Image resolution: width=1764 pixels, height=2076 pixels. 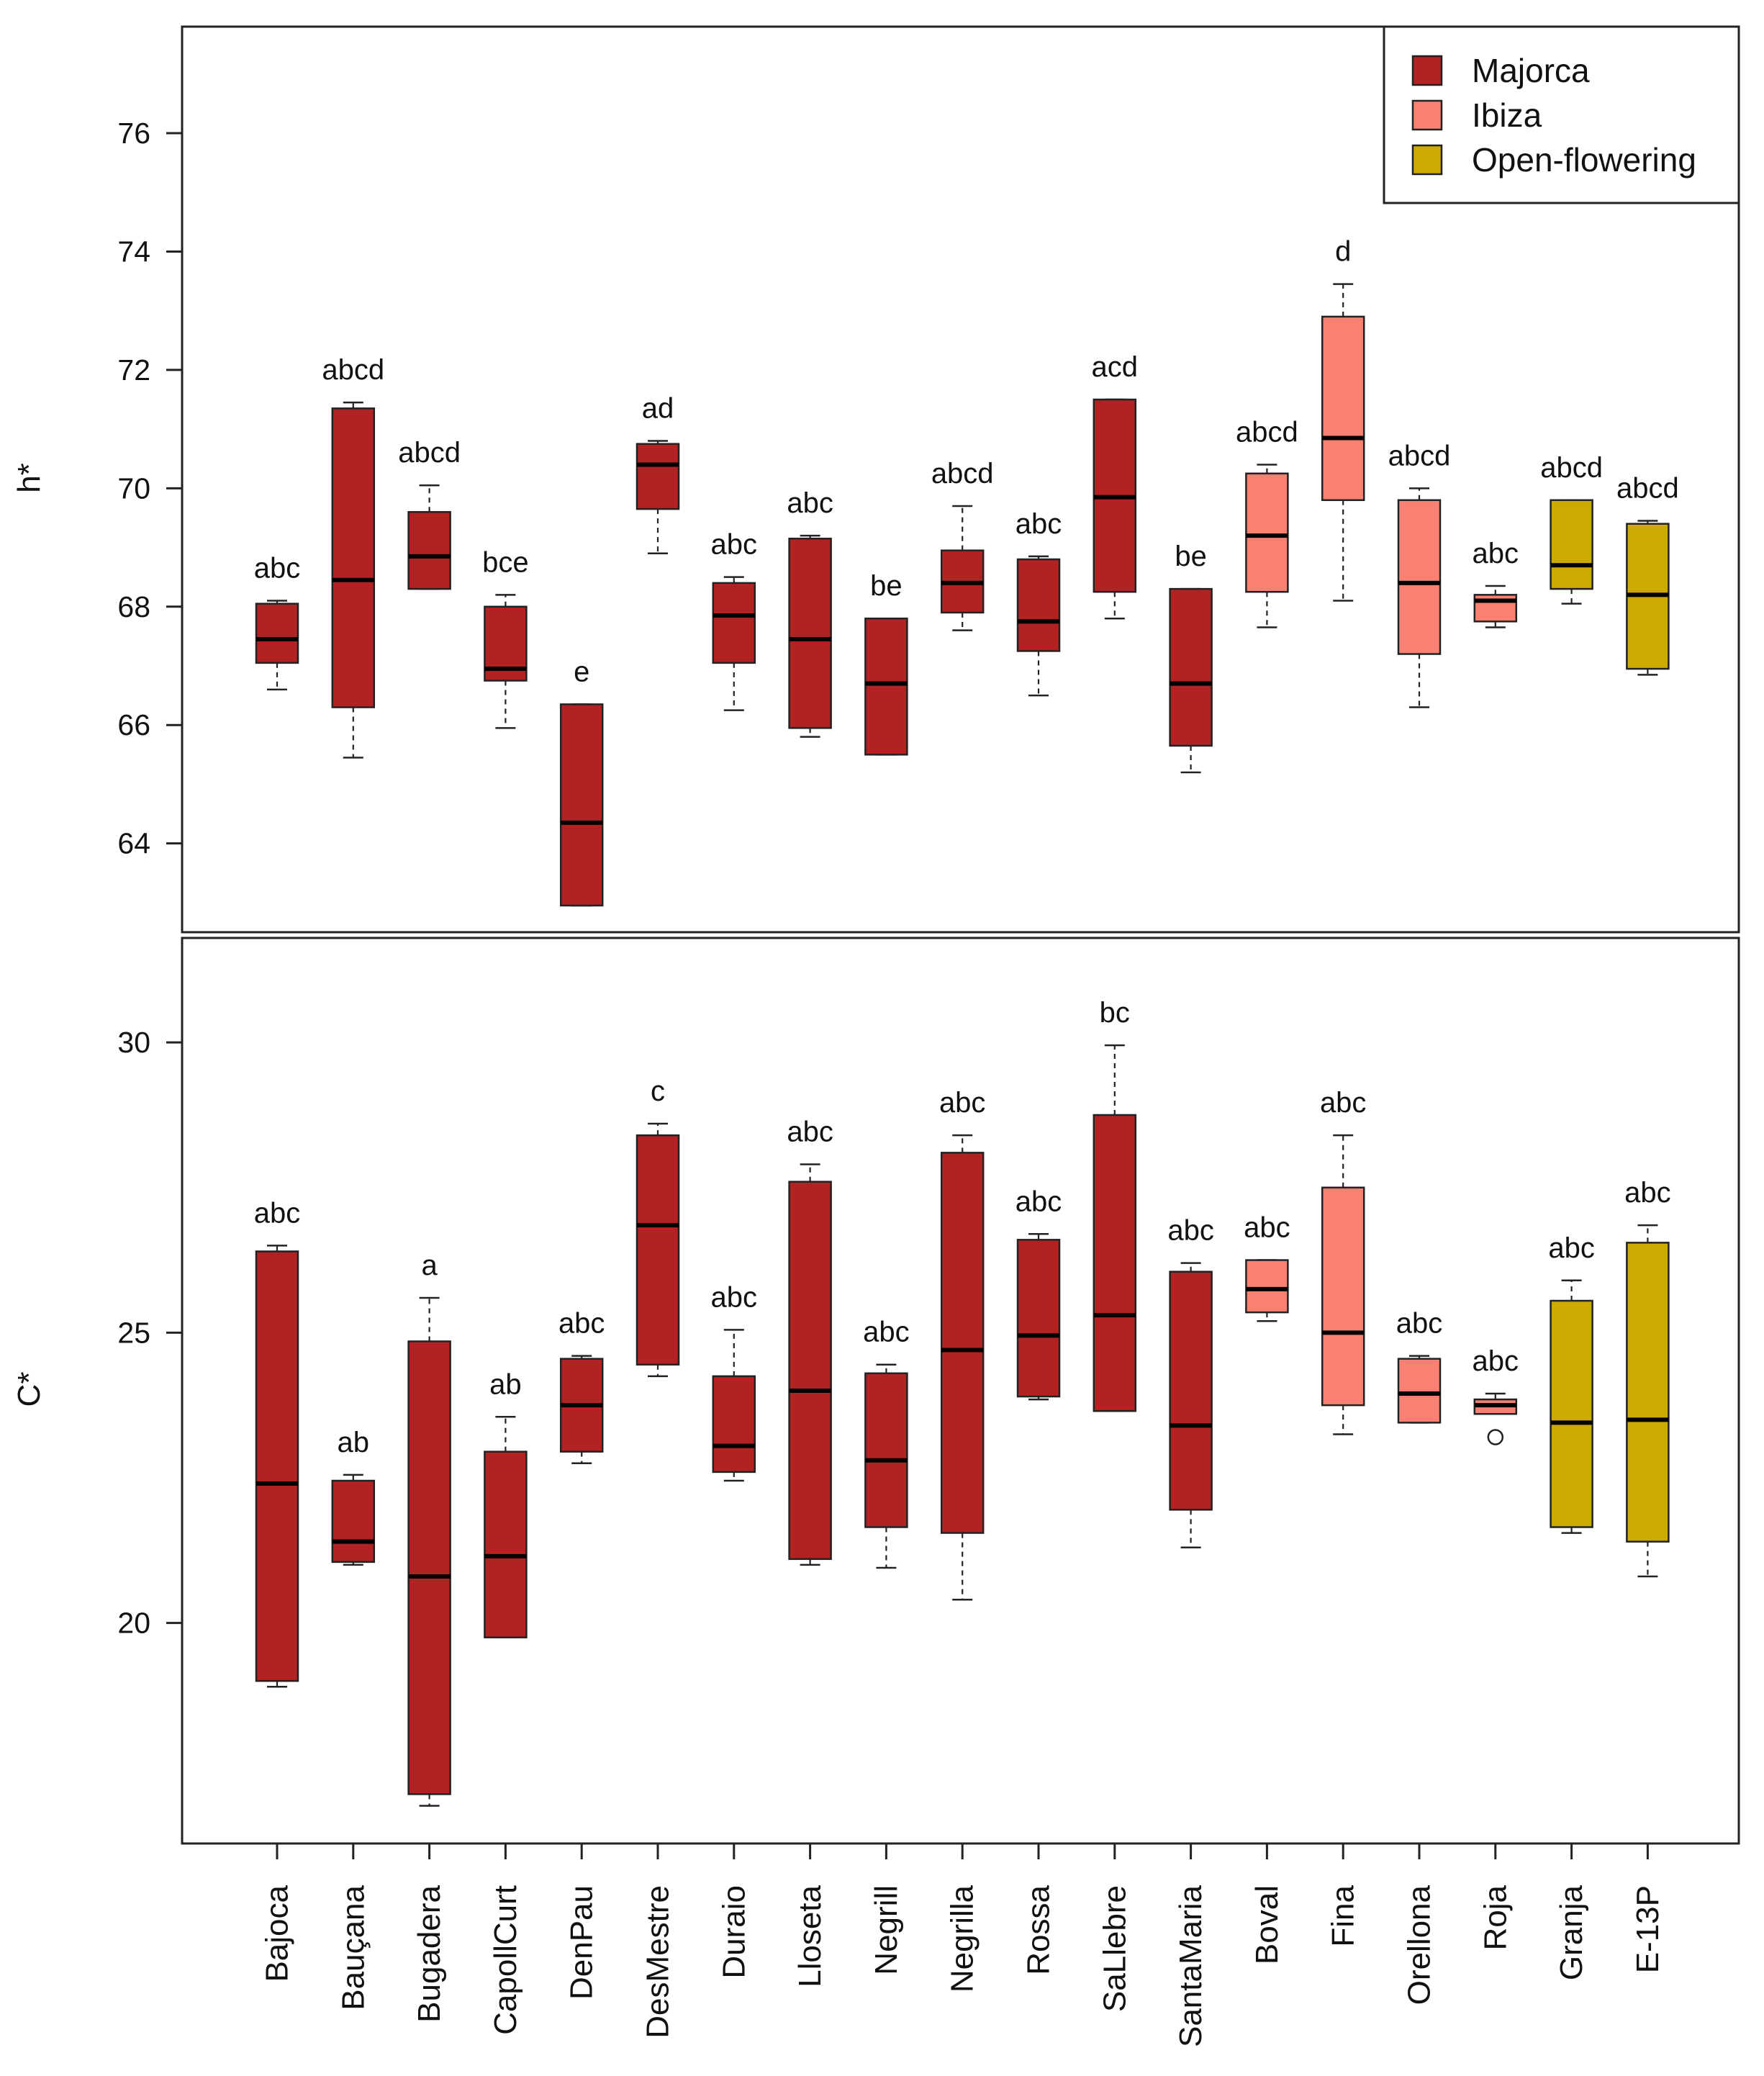 What do you see at coordinates (277, 1934) in the screenshot?
I see `xtick-label-bajoca: Bajoca` at bounding box center [277, 1934].